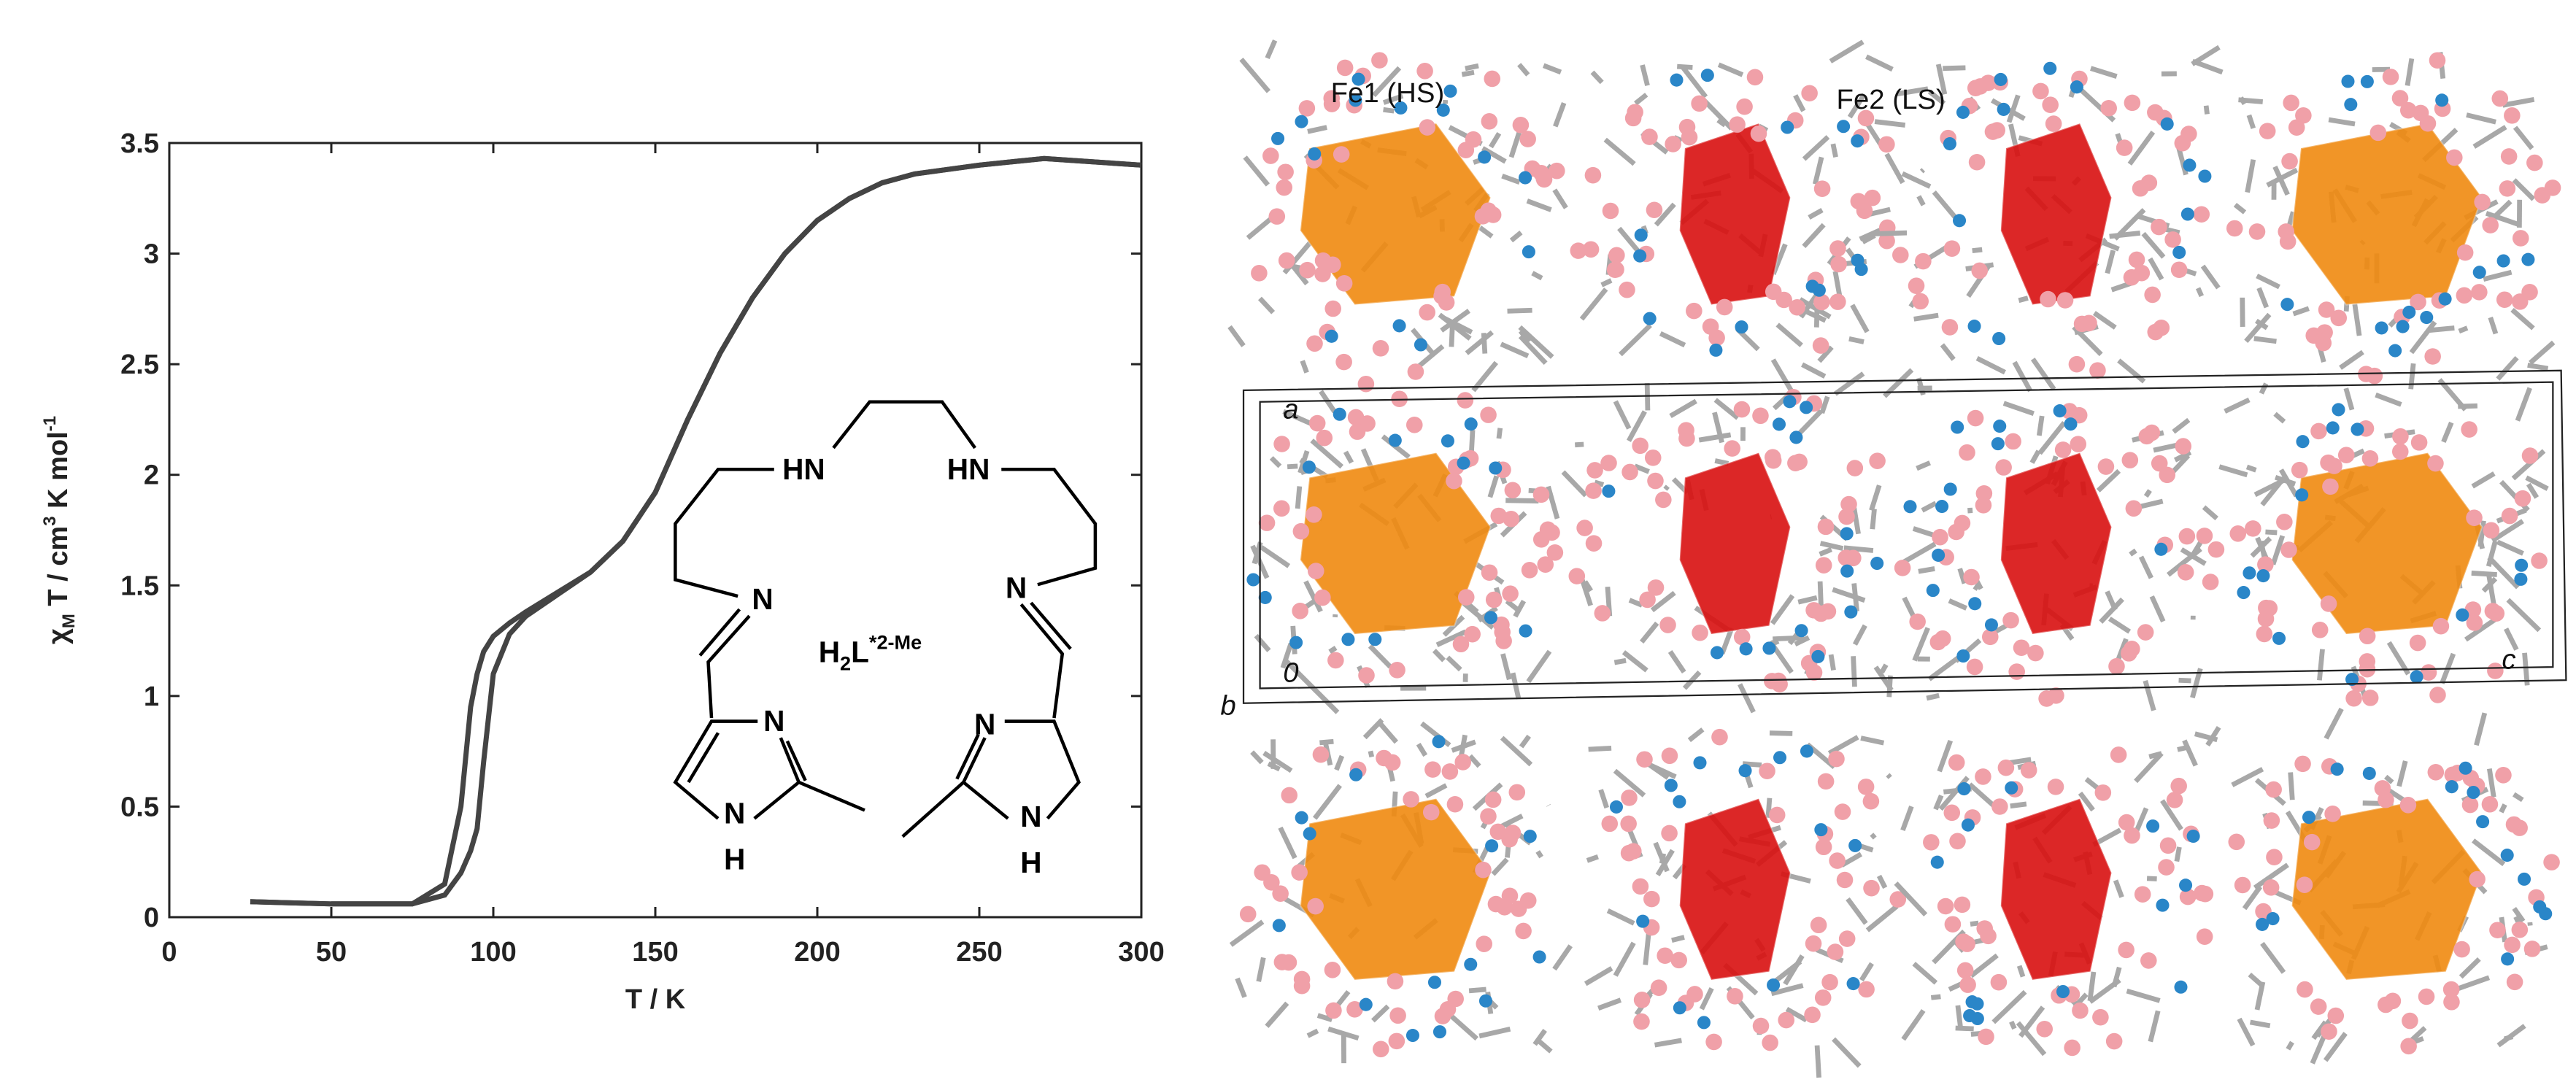  Describe the element at coordinates (846, 663) in the screenshot. I see `name-part: 2` at that location.